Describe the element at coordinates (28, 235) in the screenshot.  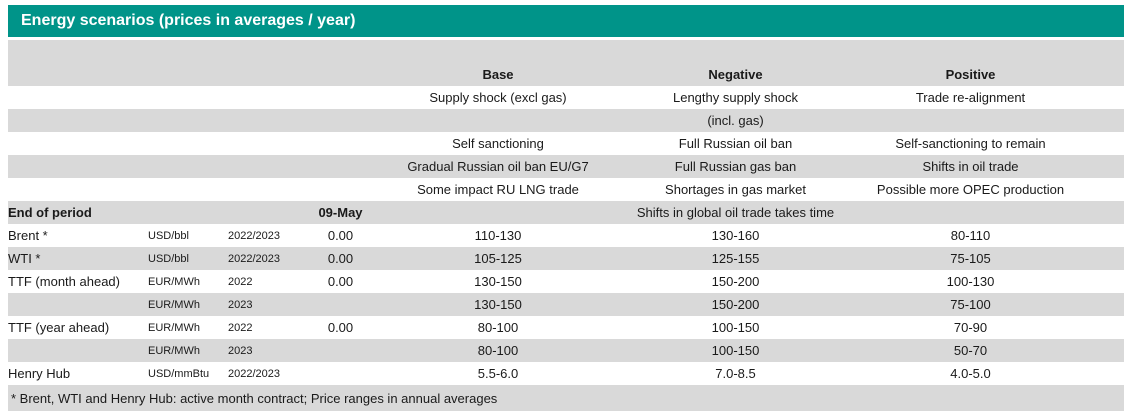
I see `instrument-label: Brent *` at that location.